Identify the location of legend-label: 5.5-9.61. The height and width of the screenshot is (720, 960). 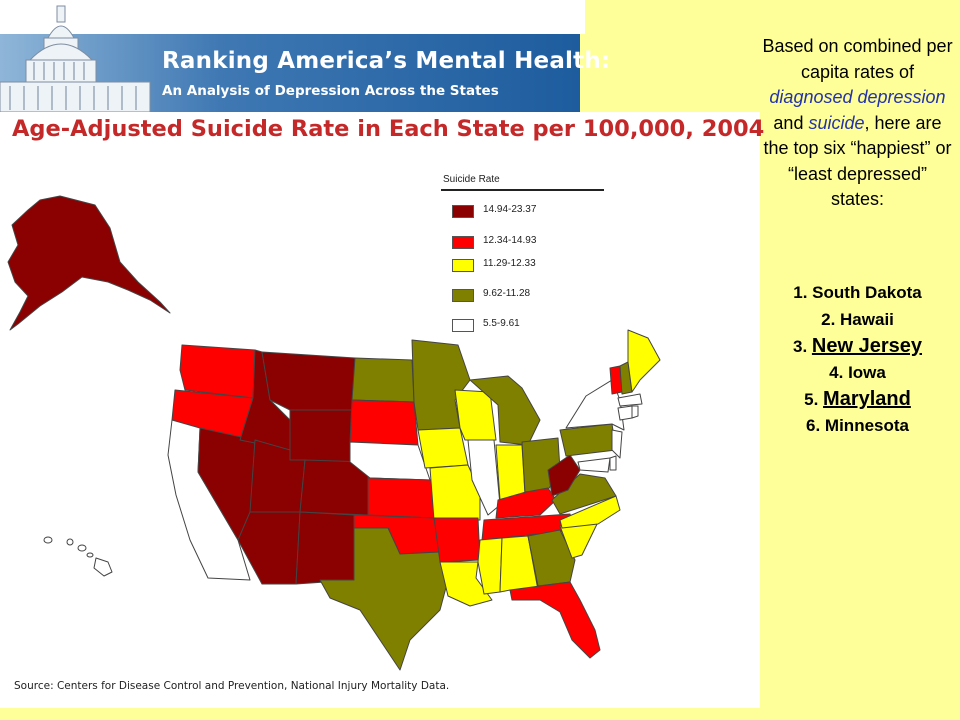
(501, 323).